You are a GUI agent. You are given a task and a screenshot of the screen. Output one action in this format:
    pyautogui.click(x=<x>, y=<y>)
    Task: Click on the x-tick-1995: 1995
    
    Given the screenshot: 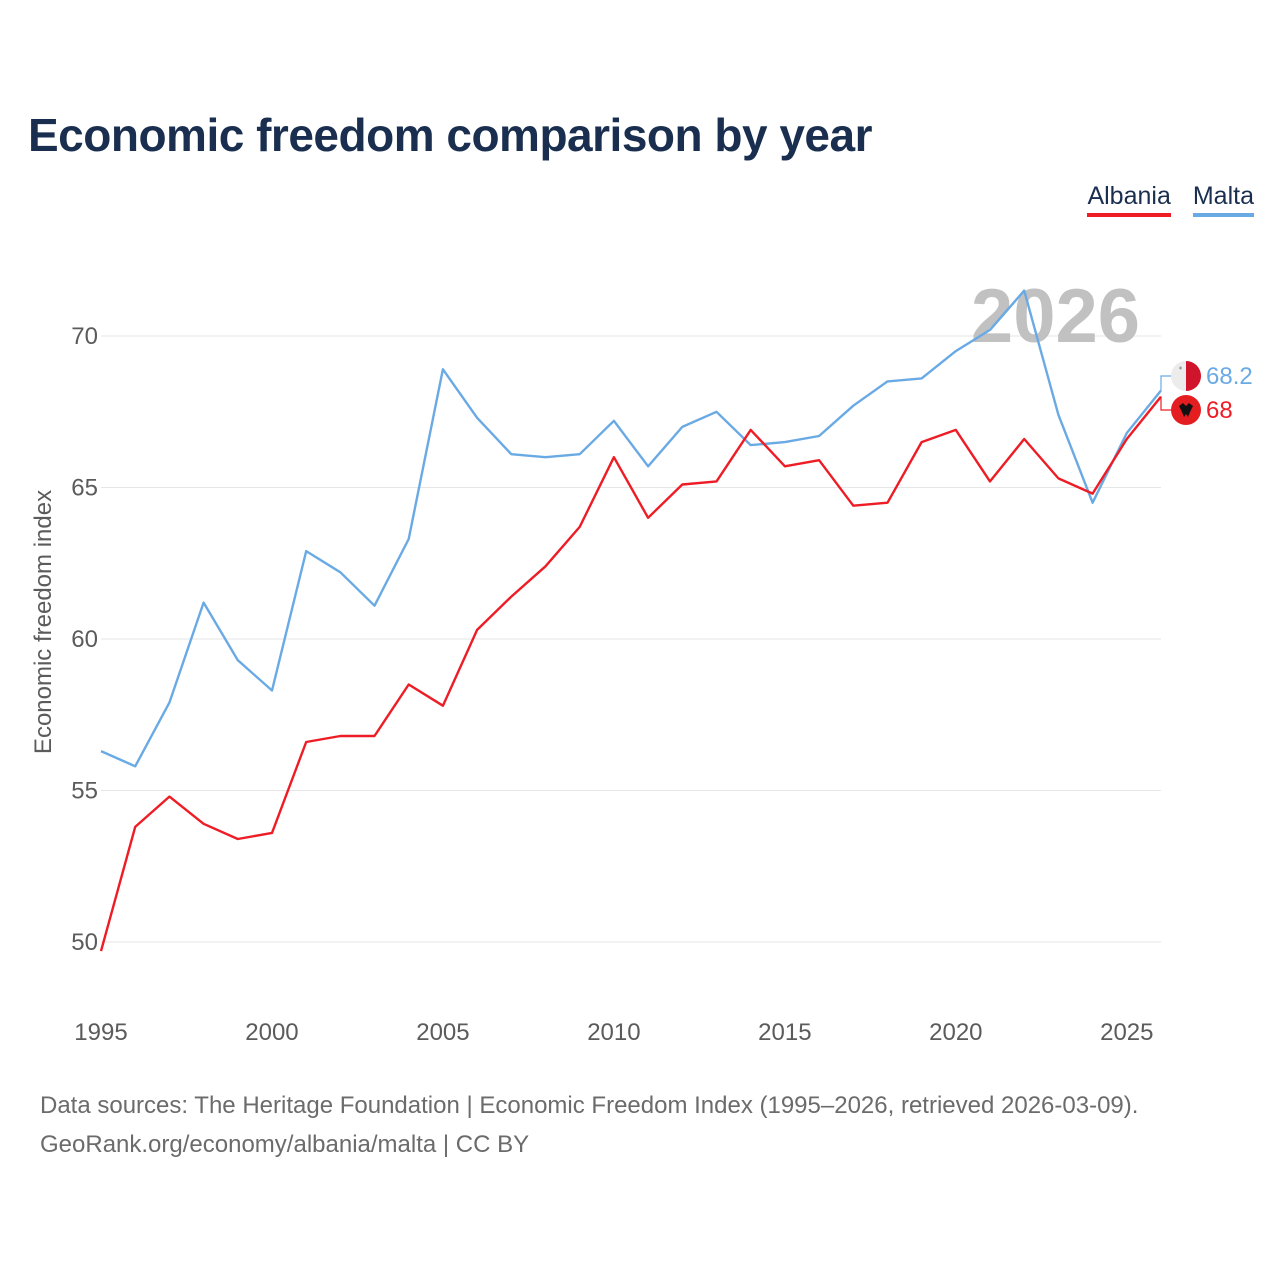 What is the action you would take?
    pyautogui.click(x=100, y=1032)
    